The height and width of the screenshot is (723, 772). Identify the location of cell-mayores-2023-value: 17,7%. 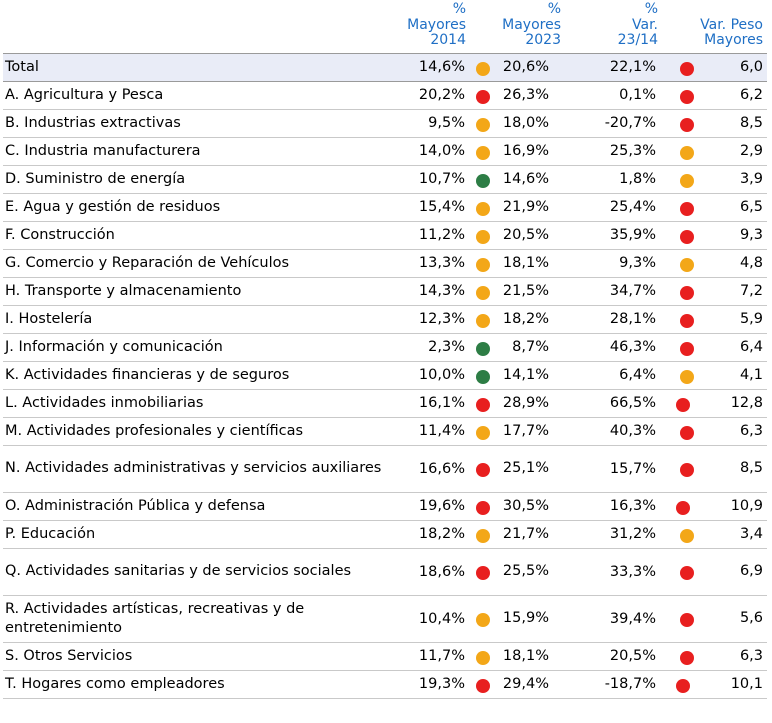
(525, 430).